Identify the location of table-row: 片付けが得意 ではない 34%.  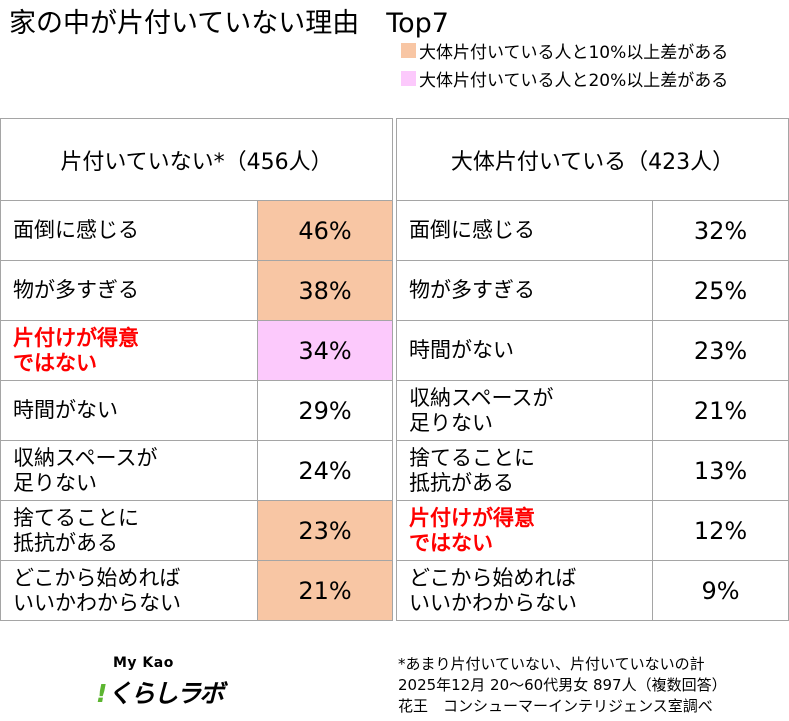
(196, 351).